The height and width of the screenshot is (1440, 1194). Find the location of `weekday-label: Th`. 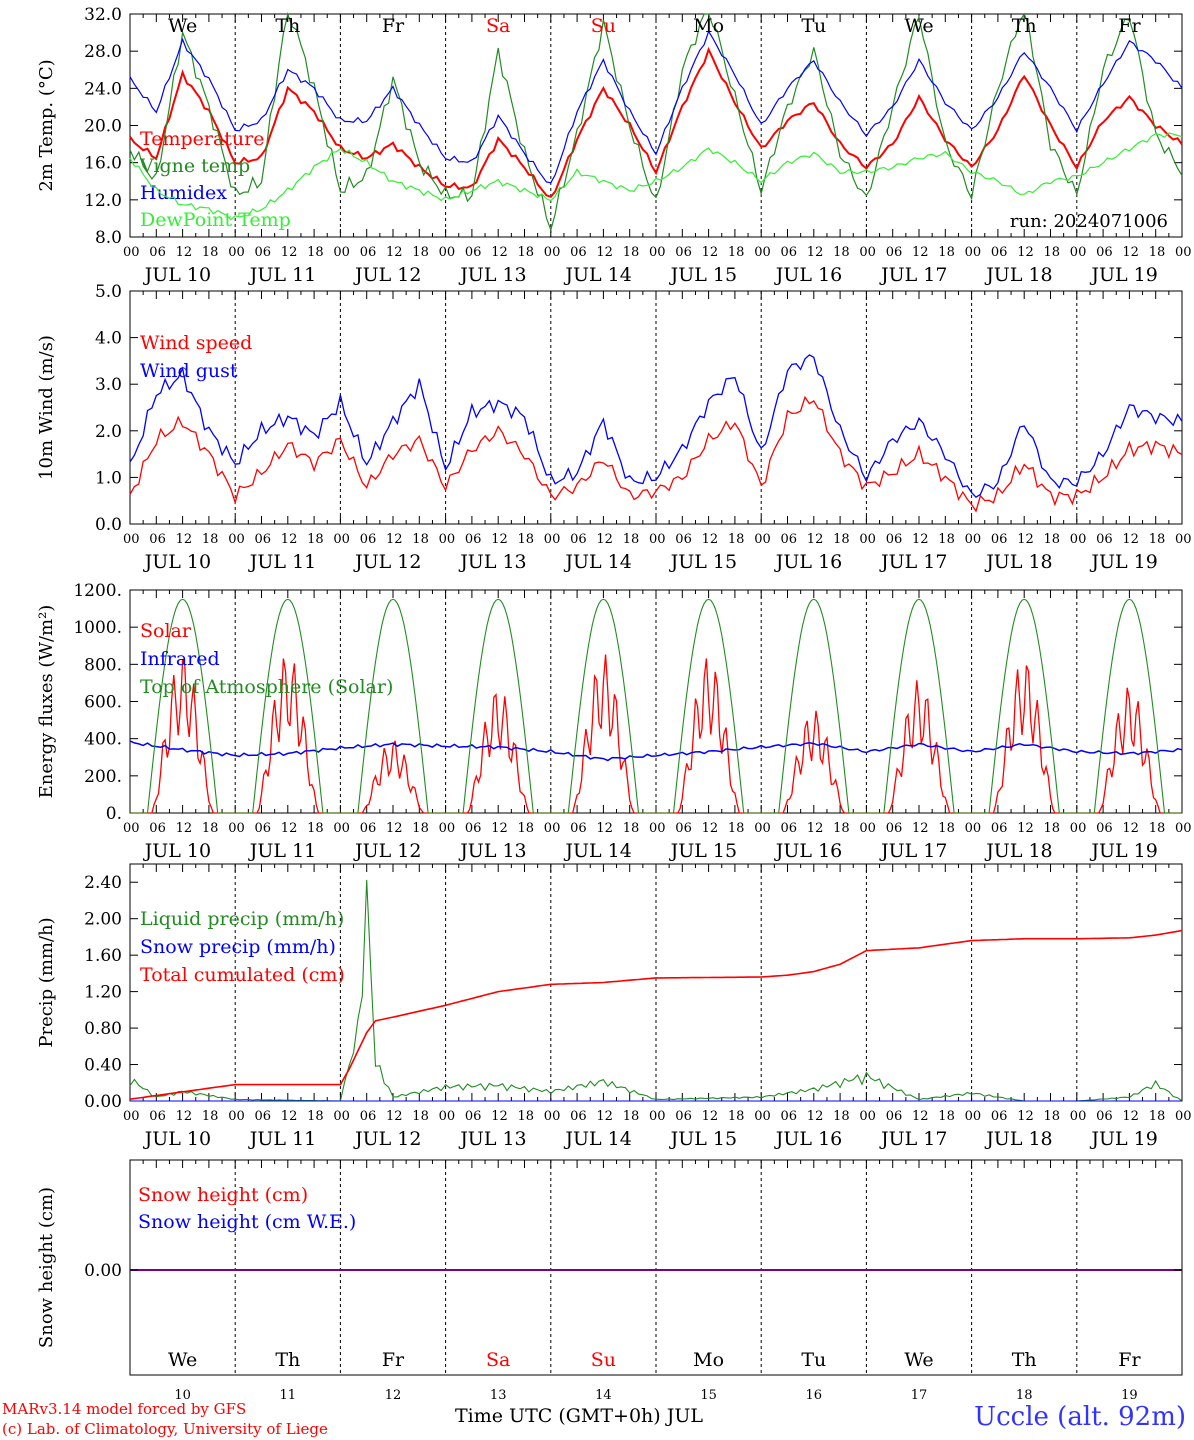

weekday-label: Th is located at coordinates (287, 26).